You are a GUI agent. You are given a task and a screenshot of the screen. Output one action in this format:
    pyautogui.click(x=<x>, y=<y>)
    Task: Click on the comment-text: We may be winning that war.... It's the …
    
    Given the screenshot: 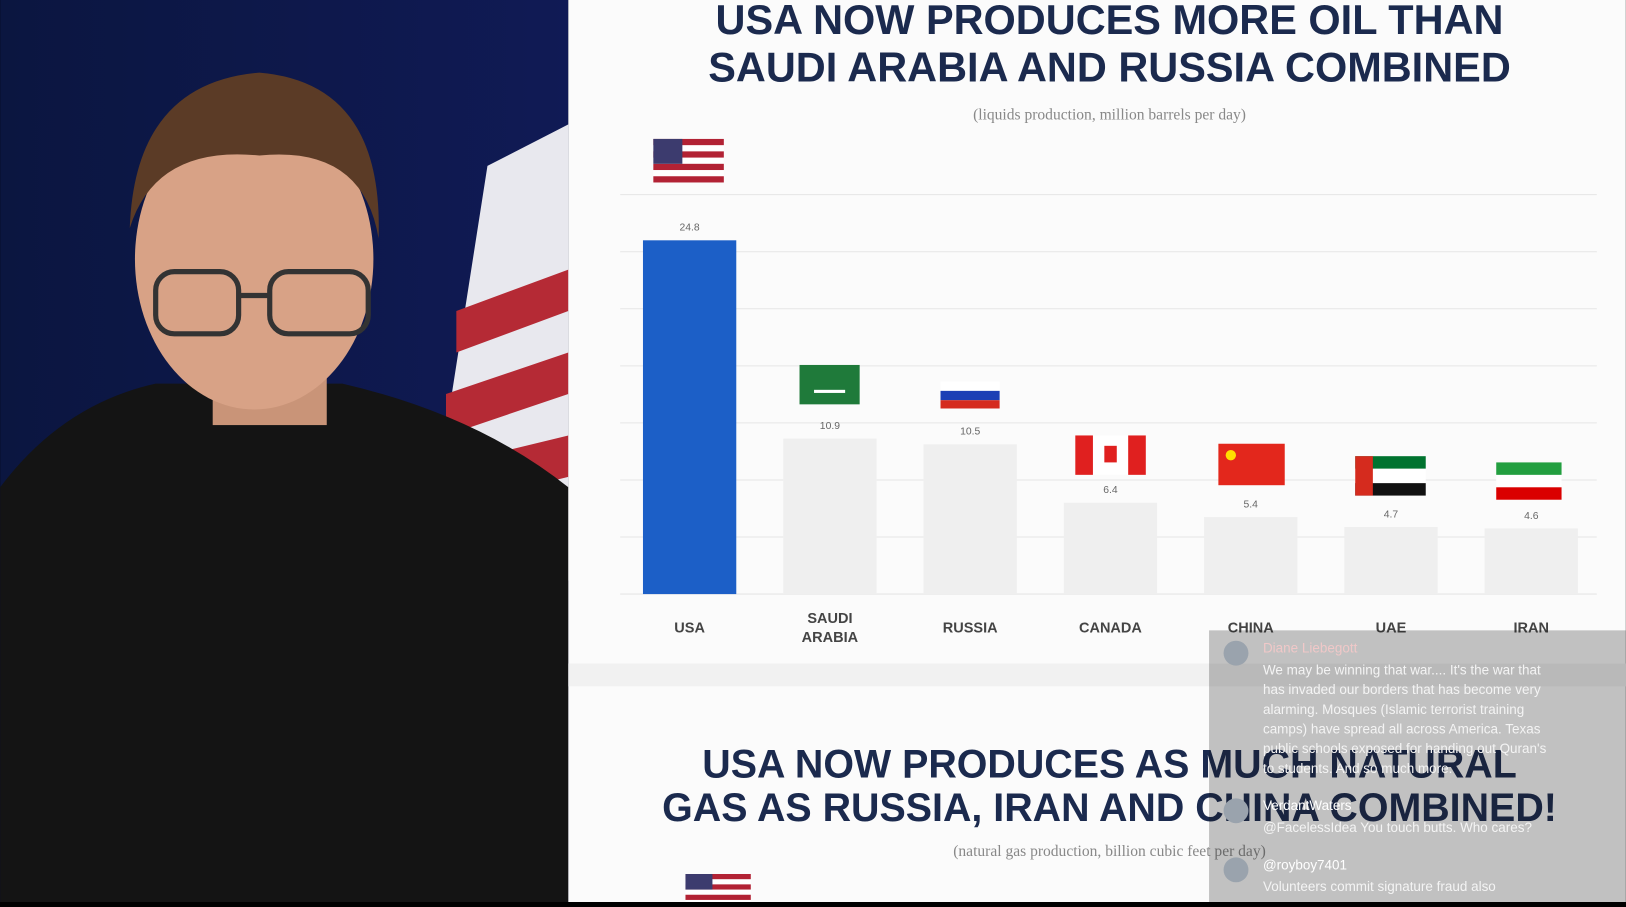 What is the action you would take?
    pyautogui.click(x=1402, y=669)
    